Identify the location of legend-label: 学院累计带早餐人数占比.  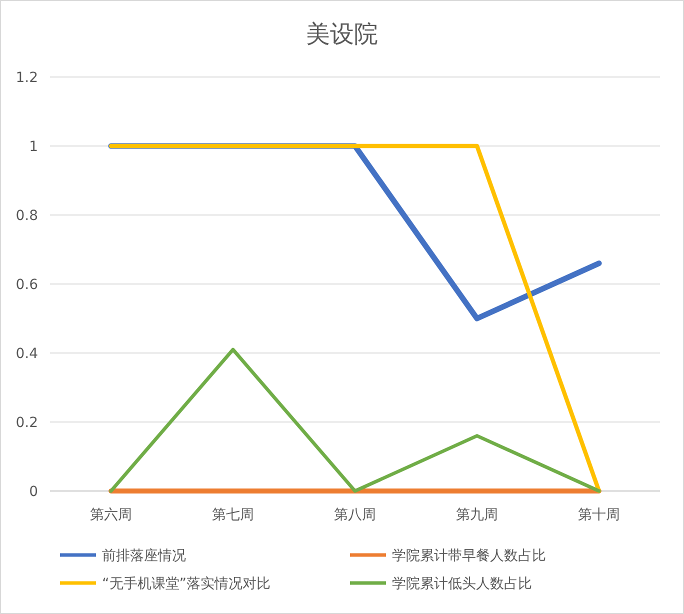
(469, 556).